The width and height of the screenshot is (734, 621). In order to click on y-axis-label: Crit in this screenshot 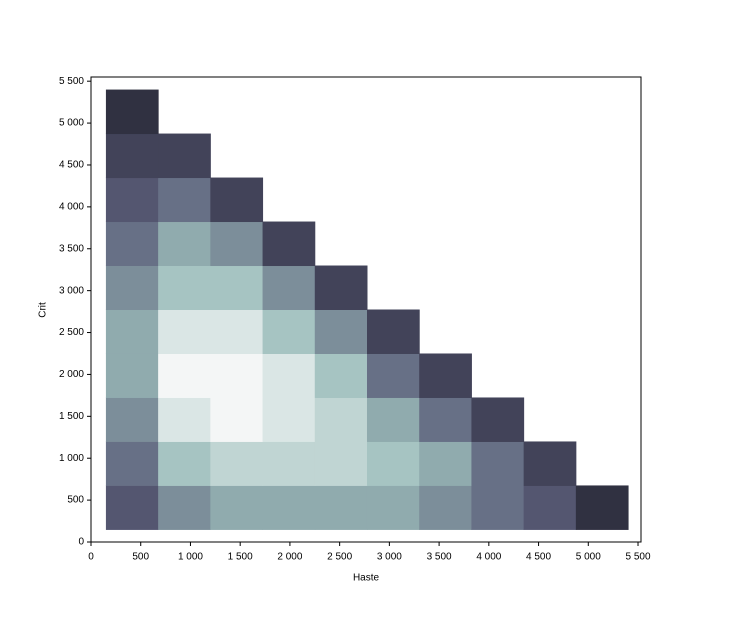, I will do `click(43, 310)`.